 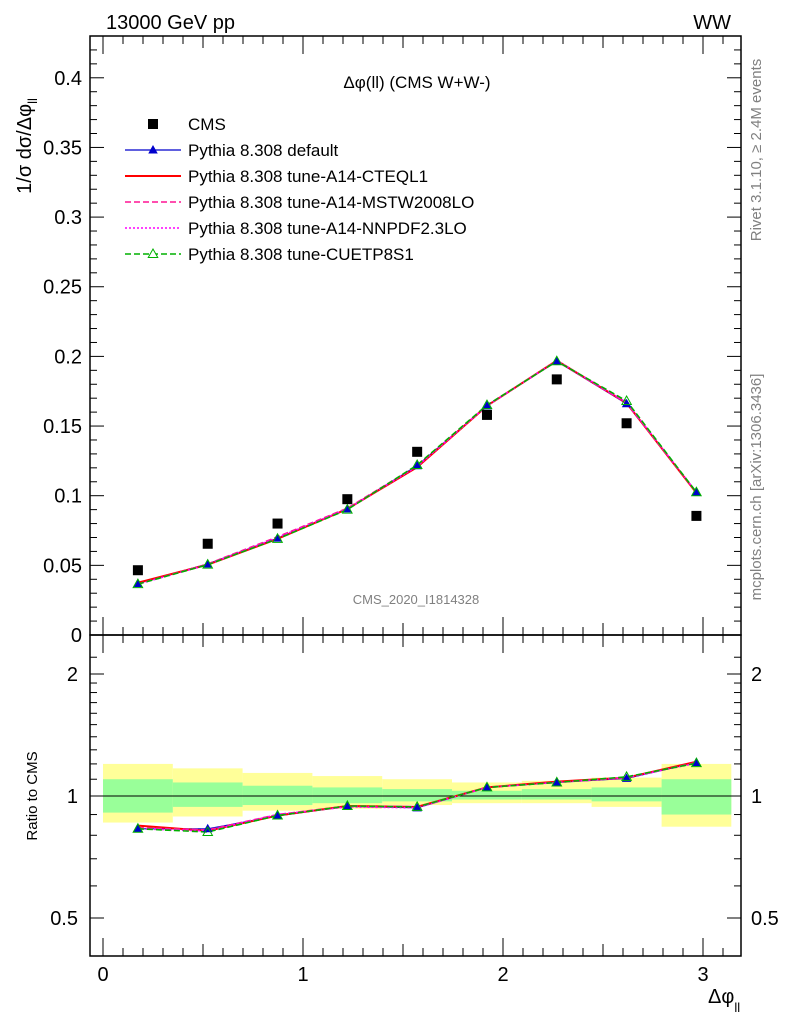 I want to click on ratio-ylabel: Ratio to CMS, so click(x=32, y=795).